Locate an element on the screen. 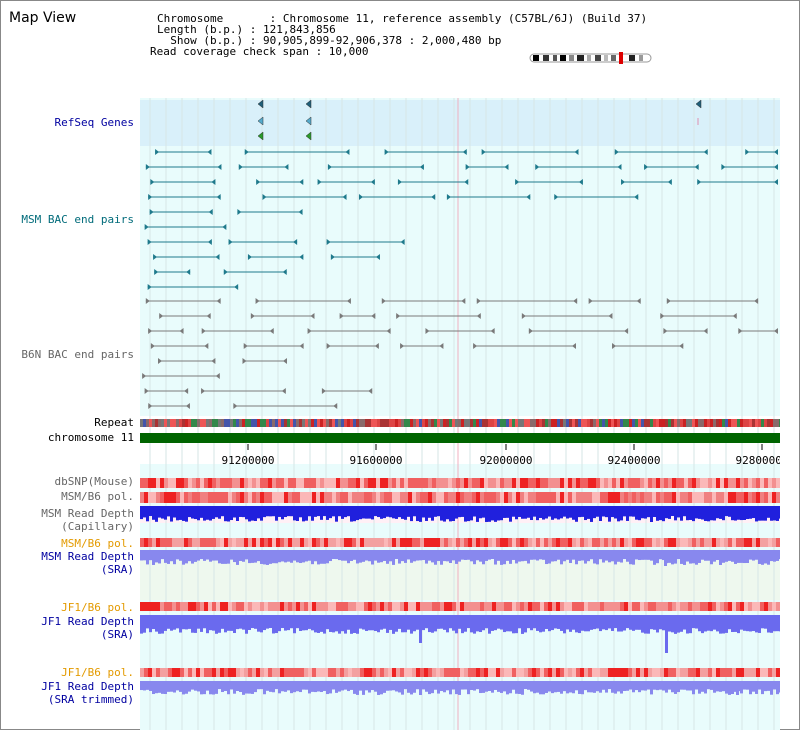  ideogram-position-marker is located at coordinates (621, 58).